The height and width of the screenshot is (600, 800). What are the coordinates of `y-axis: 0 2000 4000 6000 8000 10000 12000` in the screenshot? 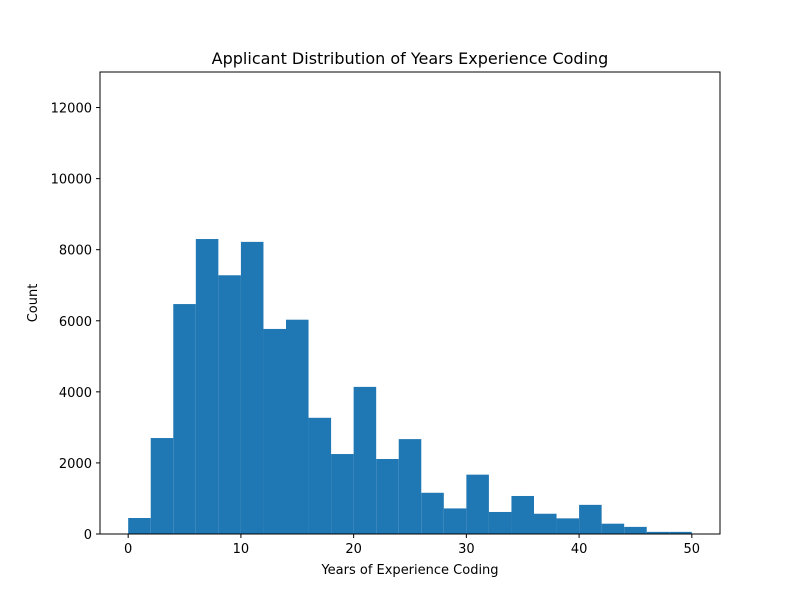 It's located at (75, 322).